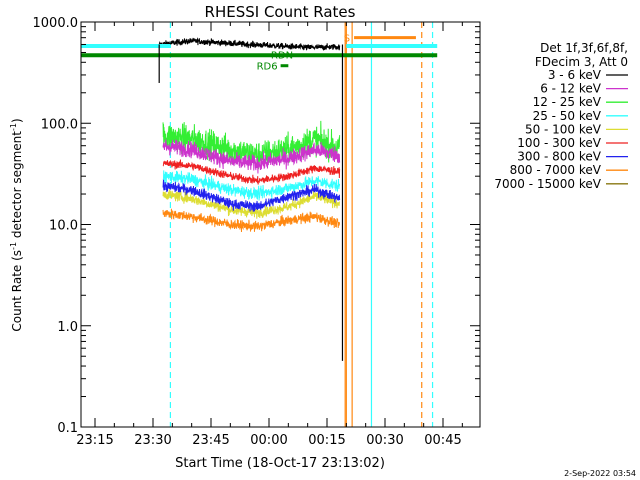 This screenshot has width=640, height=480. I want to click on legend-label-6: 300 - 800 keV, so click(559, 157).